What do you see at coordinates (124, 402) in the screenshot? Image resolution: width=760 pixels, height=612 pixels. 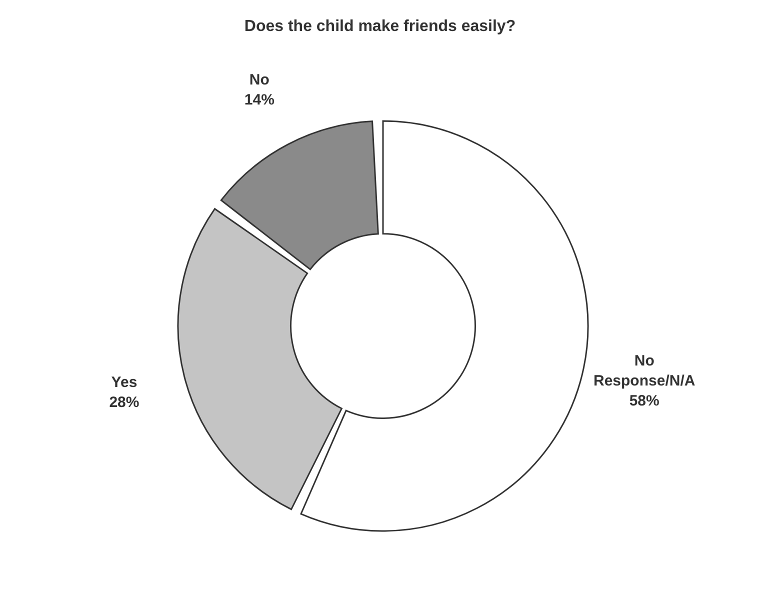 I see `data-label: 28%` at bounding box center [124, 402].